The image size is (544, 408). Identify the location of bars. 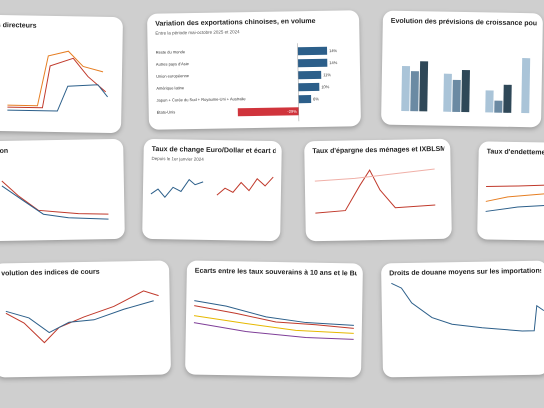
(466, 86).